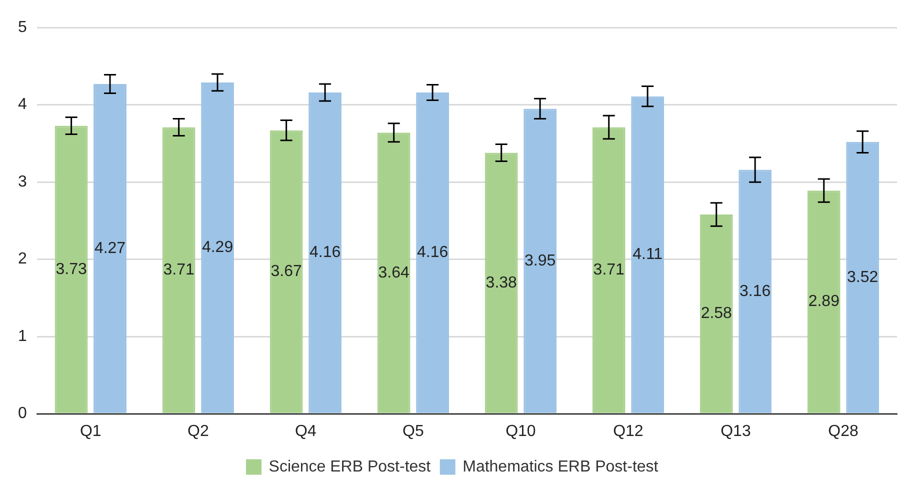  What do you see at coordinates (22, 105) in the screenshot?
I see `y-tick-label: 4` at bounding box center [22, 105].